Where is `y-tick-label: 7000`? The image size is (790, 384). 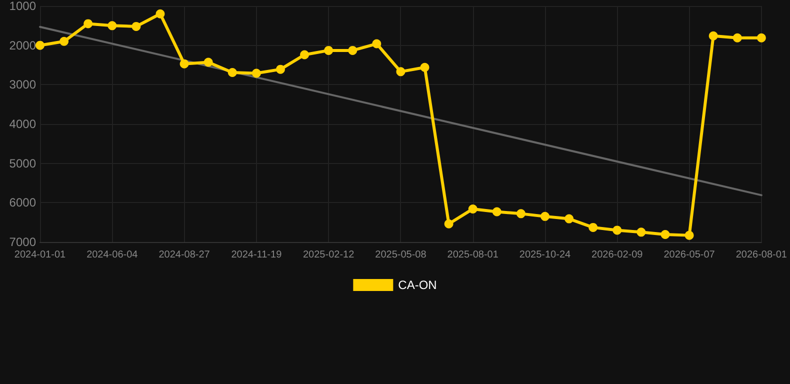
y-tick-label: 7000 is located at coordinates (22, 242).